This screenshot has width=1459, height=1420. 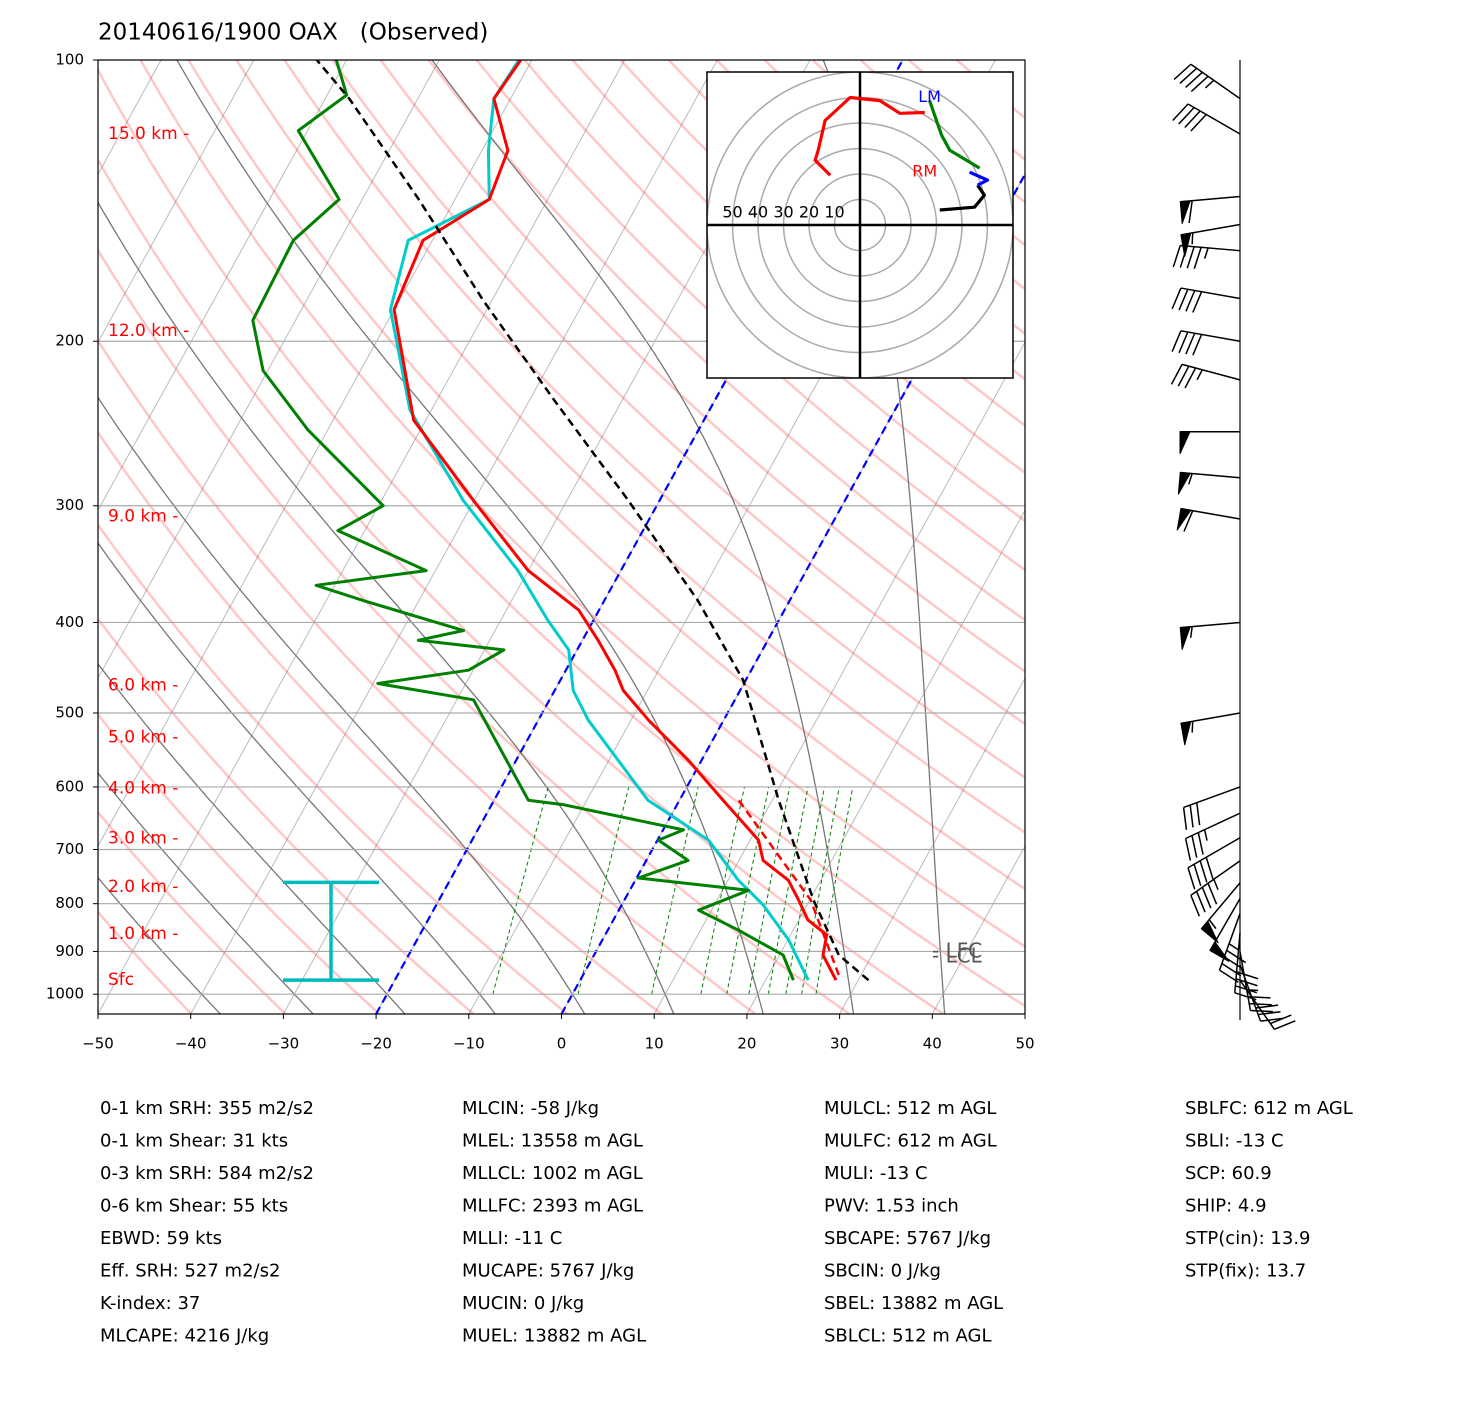 I want to click on stat-line: MULCL: 512 m AGL, so click(x=910, y=1108).